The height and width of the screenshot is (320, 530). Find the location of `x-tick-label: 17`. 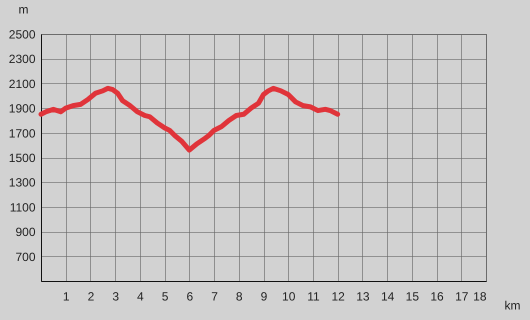

x-tick-label: 17 is located at coordinates (462, 297).